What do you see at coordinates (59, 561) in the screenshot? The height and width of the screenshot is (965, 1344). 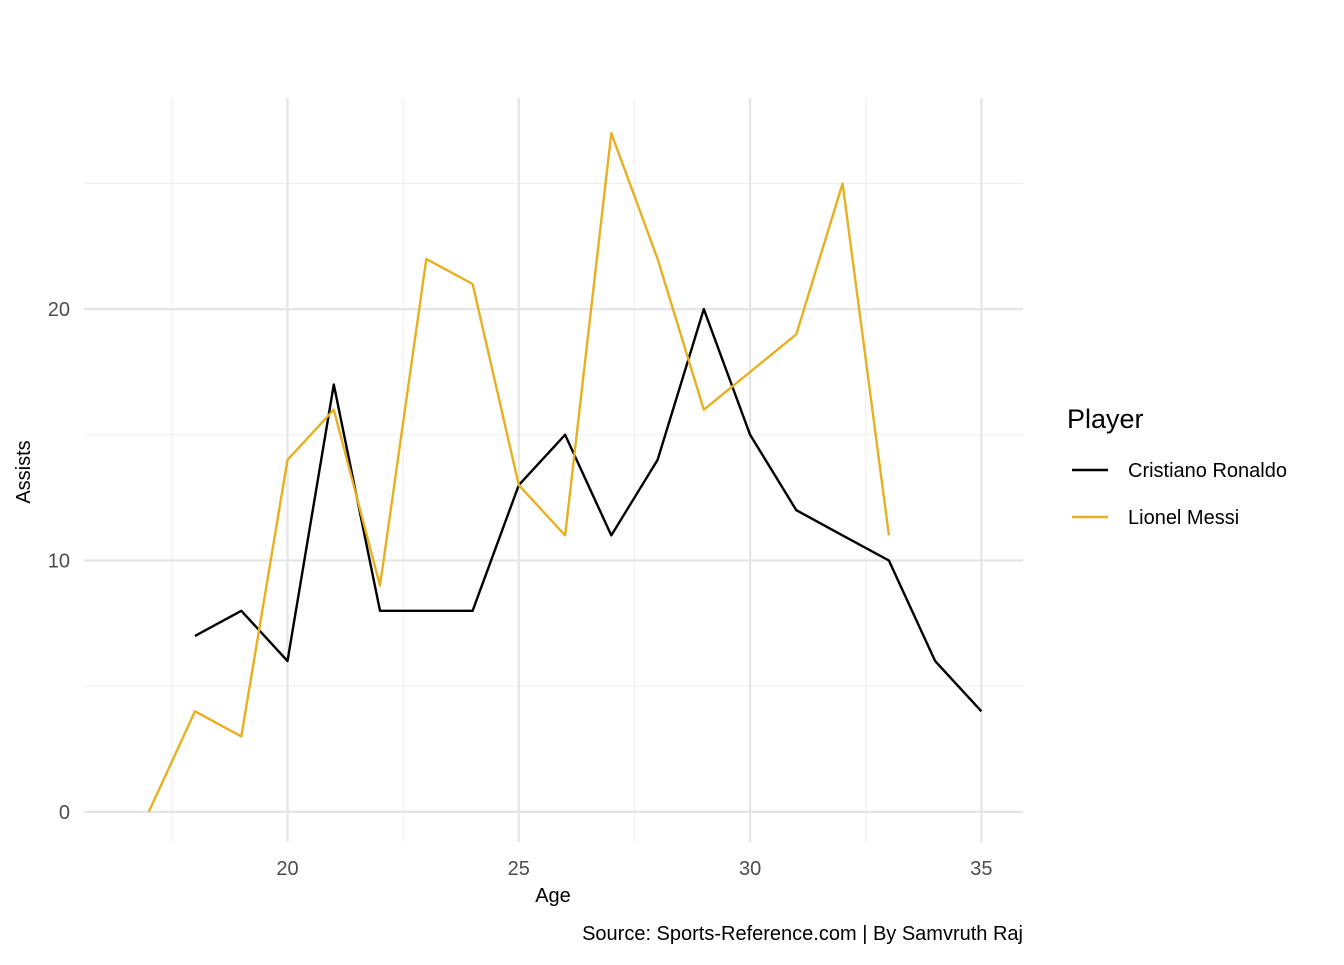 I see `y-tick-label: 10` at bounding box center [59, 561].